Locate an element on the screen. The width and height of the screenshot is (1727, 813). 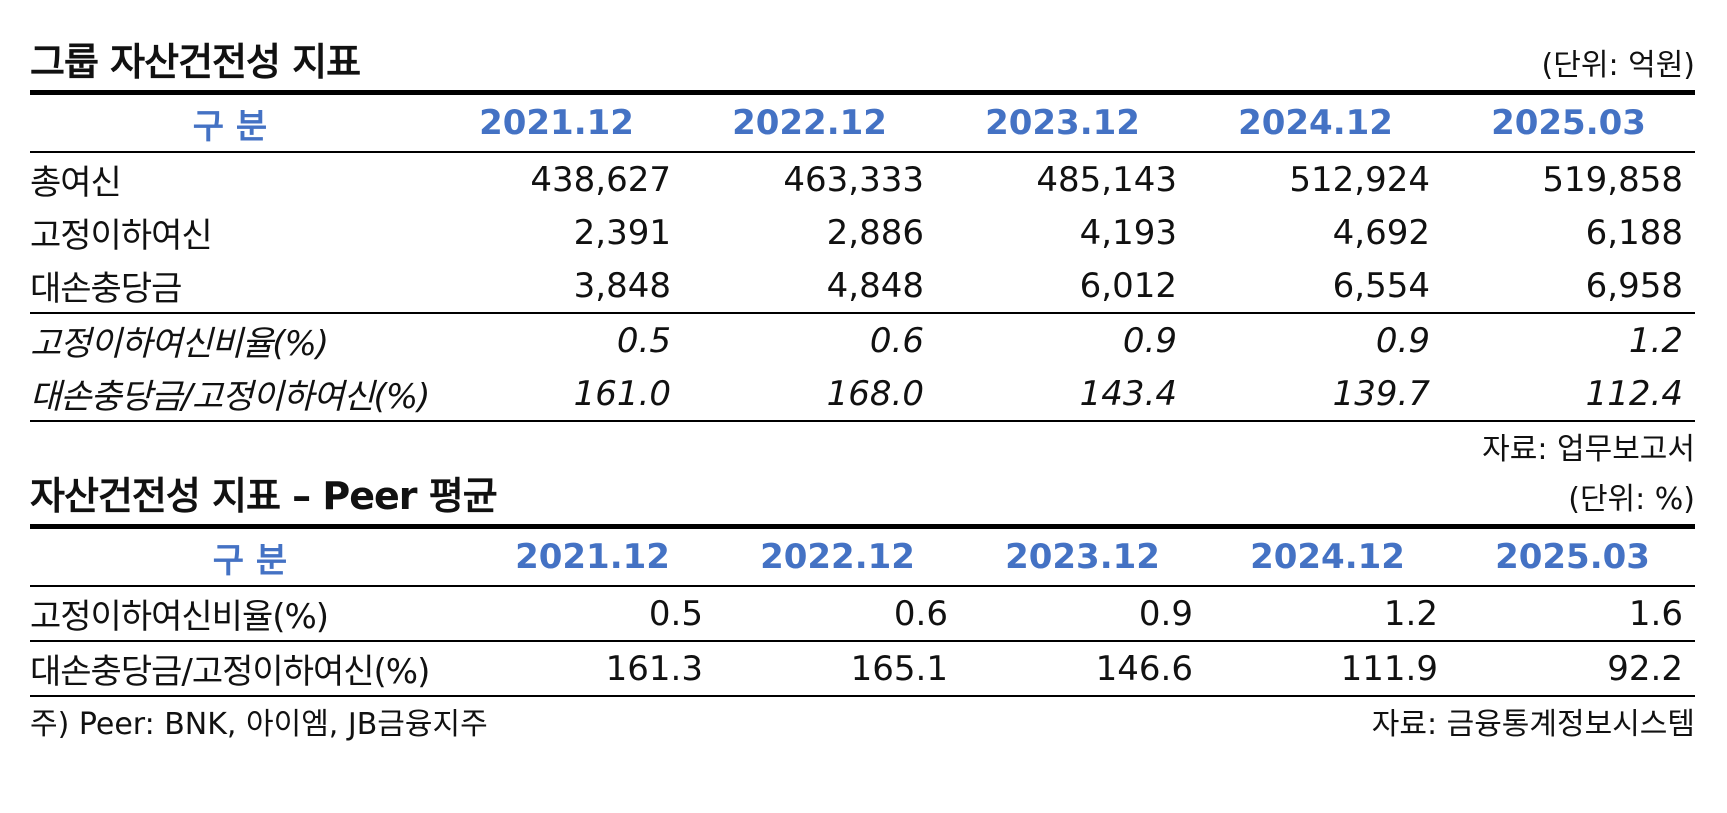
table1-header-col: 2022.12 is located at coordinates (809, 123).